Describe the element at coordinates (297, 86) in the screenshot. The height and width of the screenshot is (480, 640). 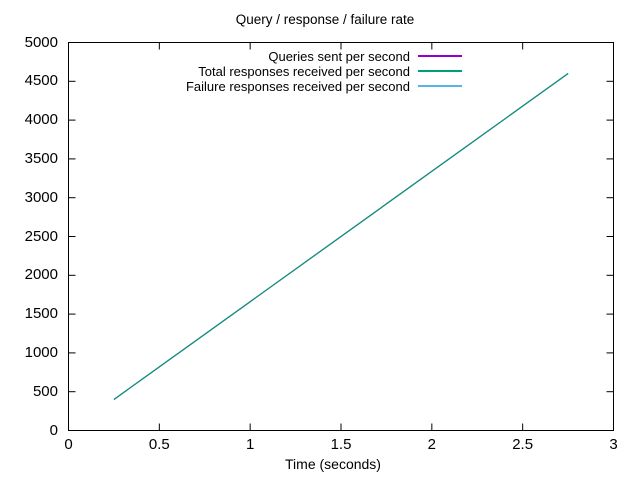
I see `legend-label: Failure responses received per second` at that location.